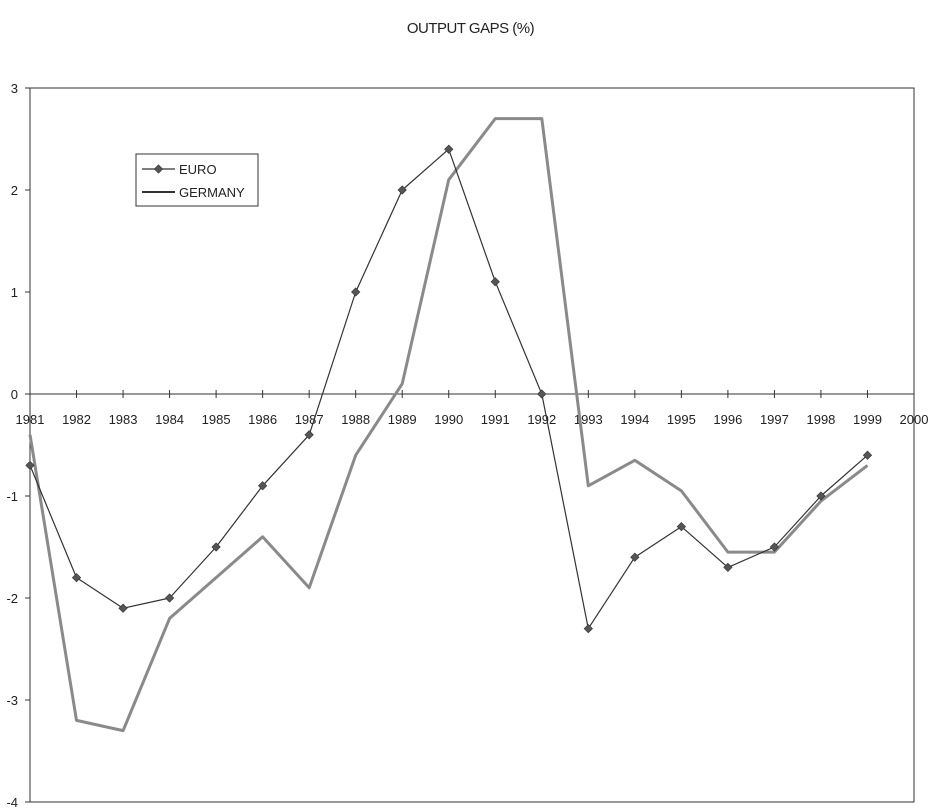  I want to click on y-tick-label: -4, so click(12, 801).